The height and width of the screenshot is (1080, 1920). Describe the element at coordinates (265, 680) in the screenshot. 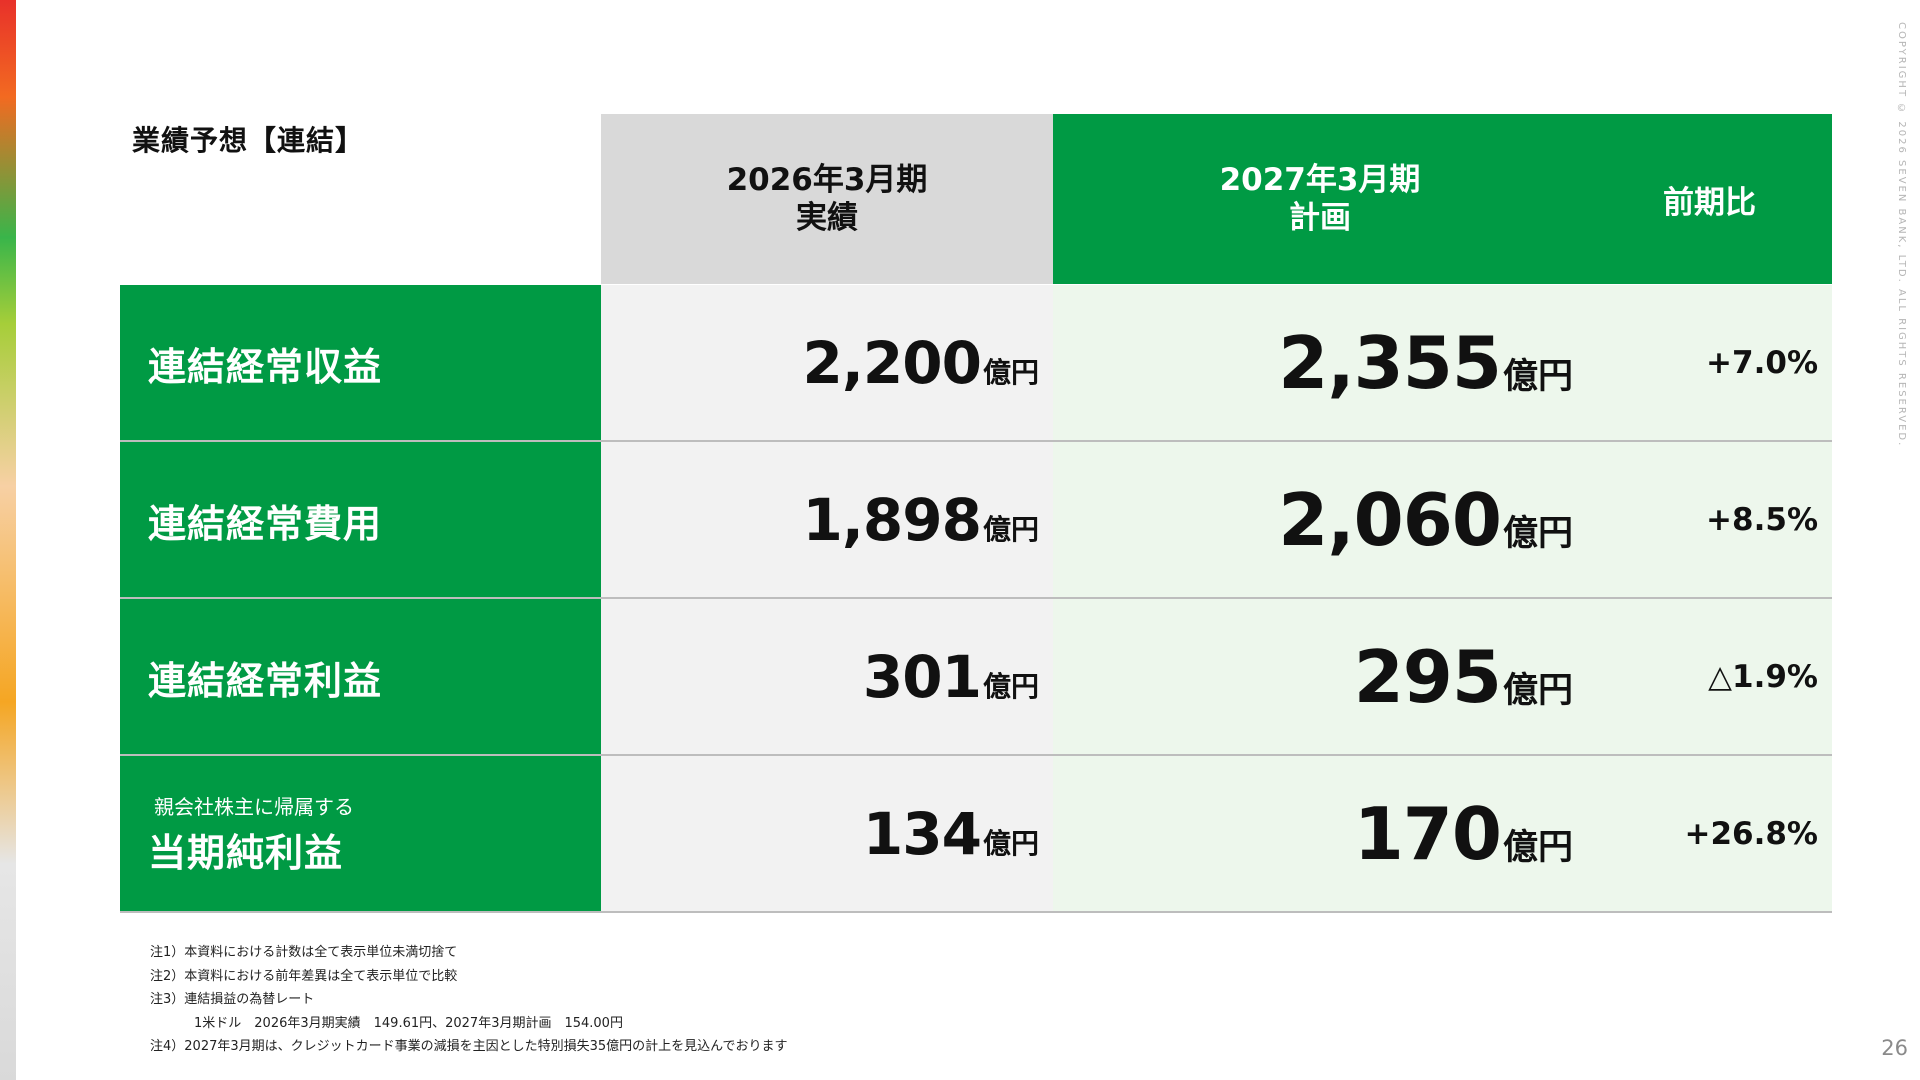

I see `row-label: 連結経常利益` at that location.